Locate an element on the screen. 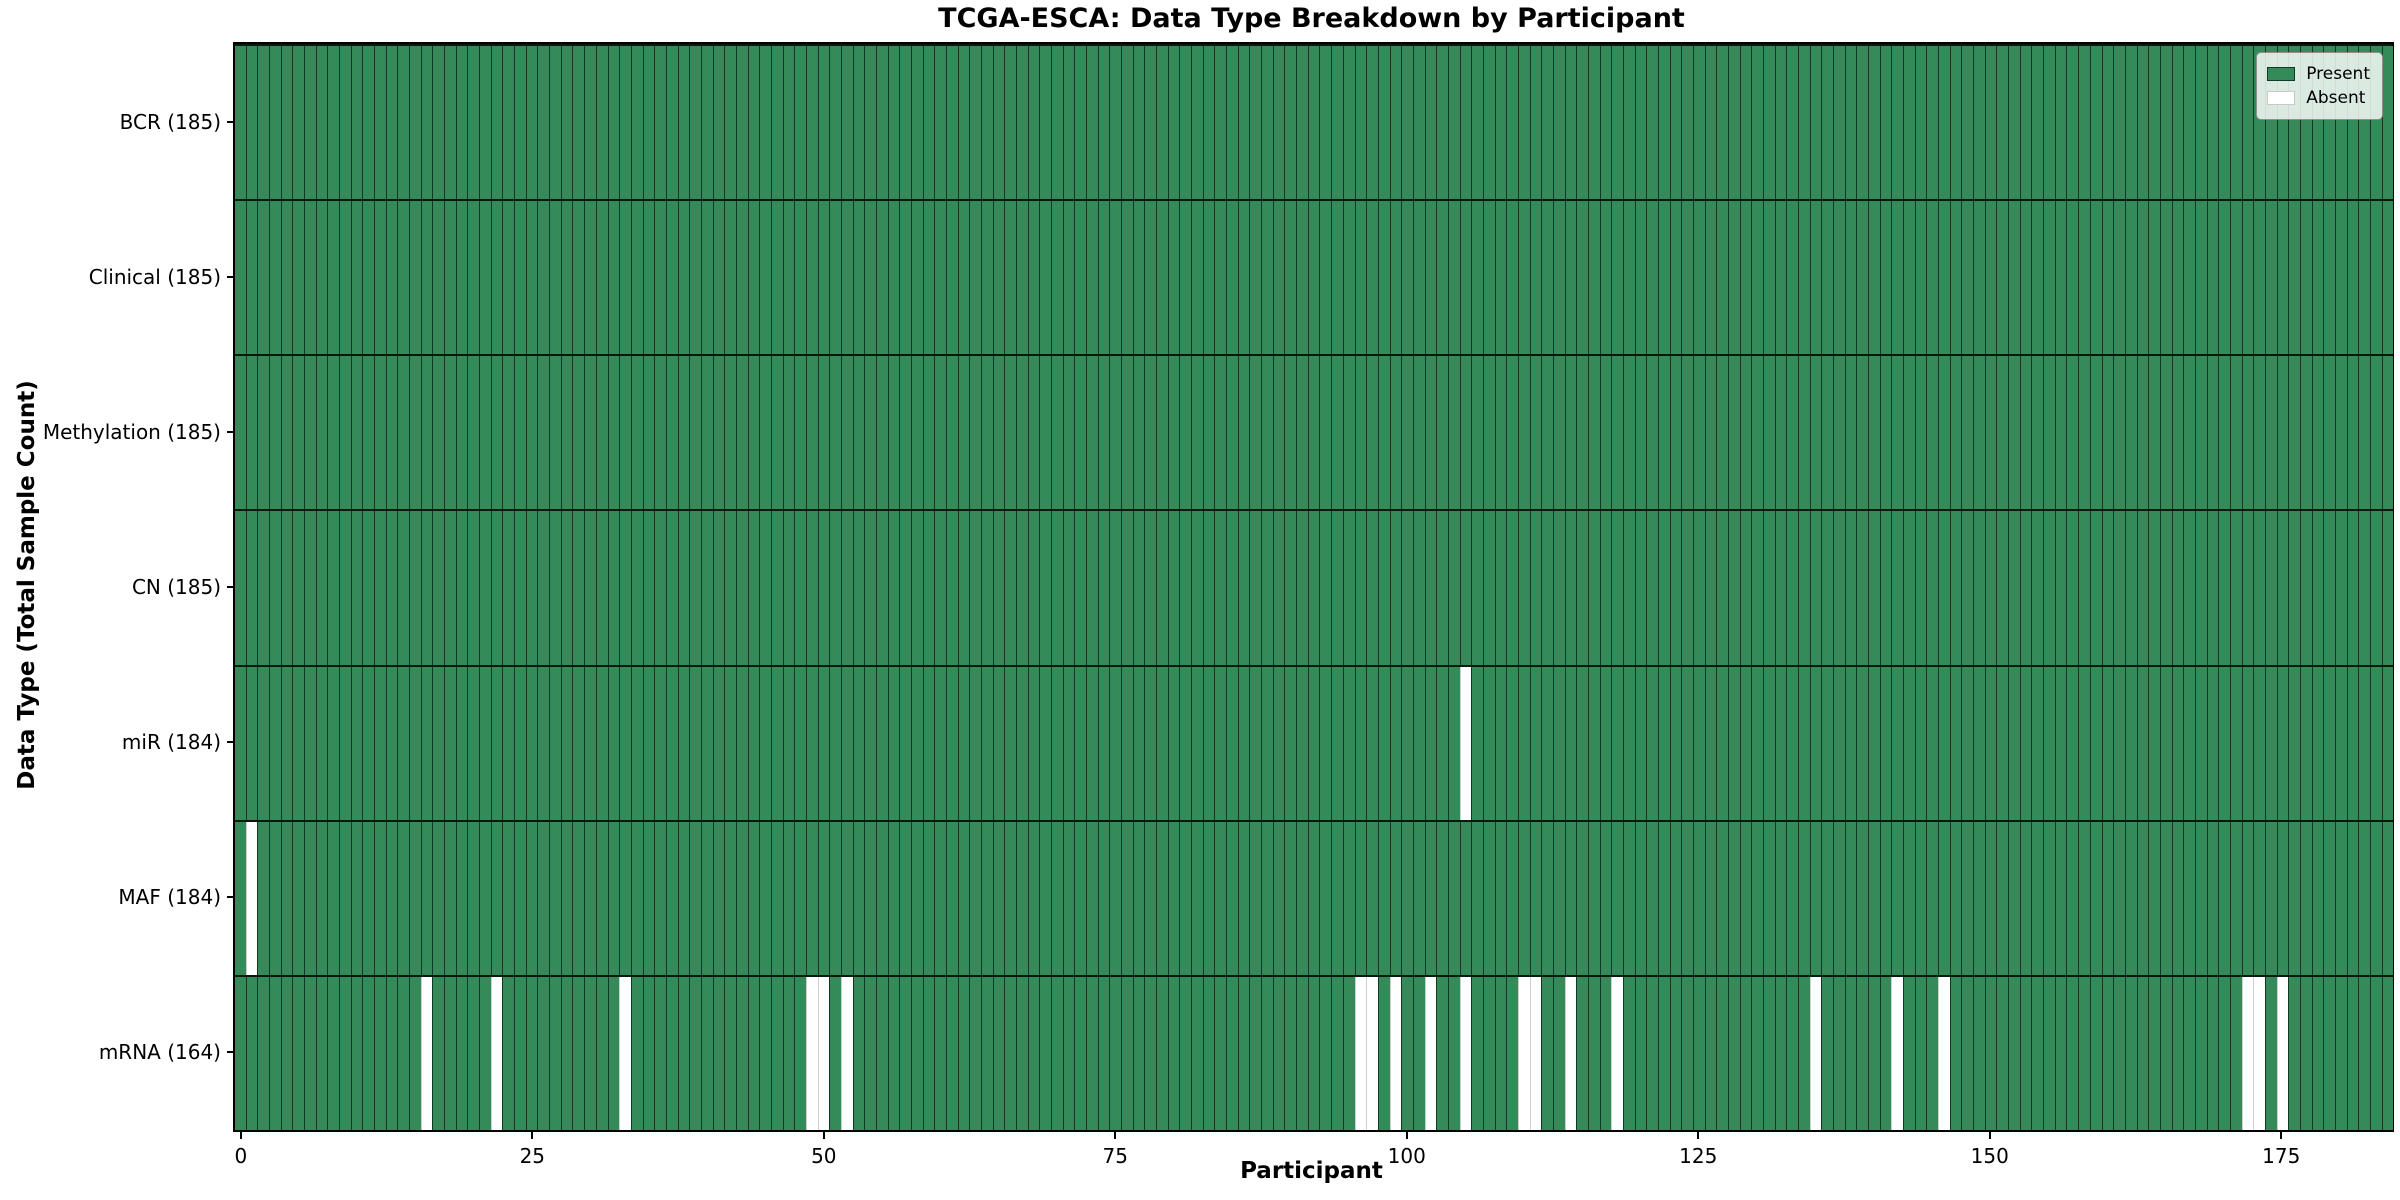  x-tick-label-25: 25 is located at coordinates (532, 1156).